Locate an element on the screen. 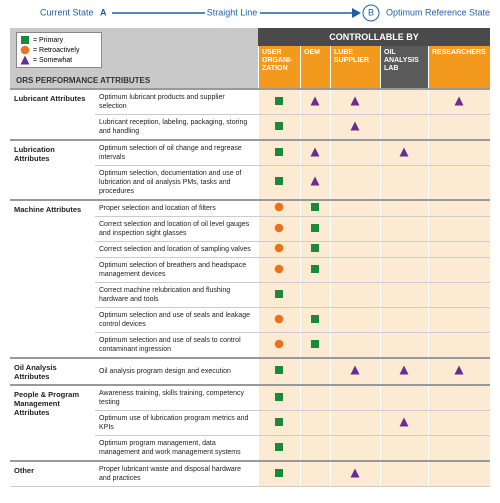  end-marker: B is located at coordinates (371, 12).